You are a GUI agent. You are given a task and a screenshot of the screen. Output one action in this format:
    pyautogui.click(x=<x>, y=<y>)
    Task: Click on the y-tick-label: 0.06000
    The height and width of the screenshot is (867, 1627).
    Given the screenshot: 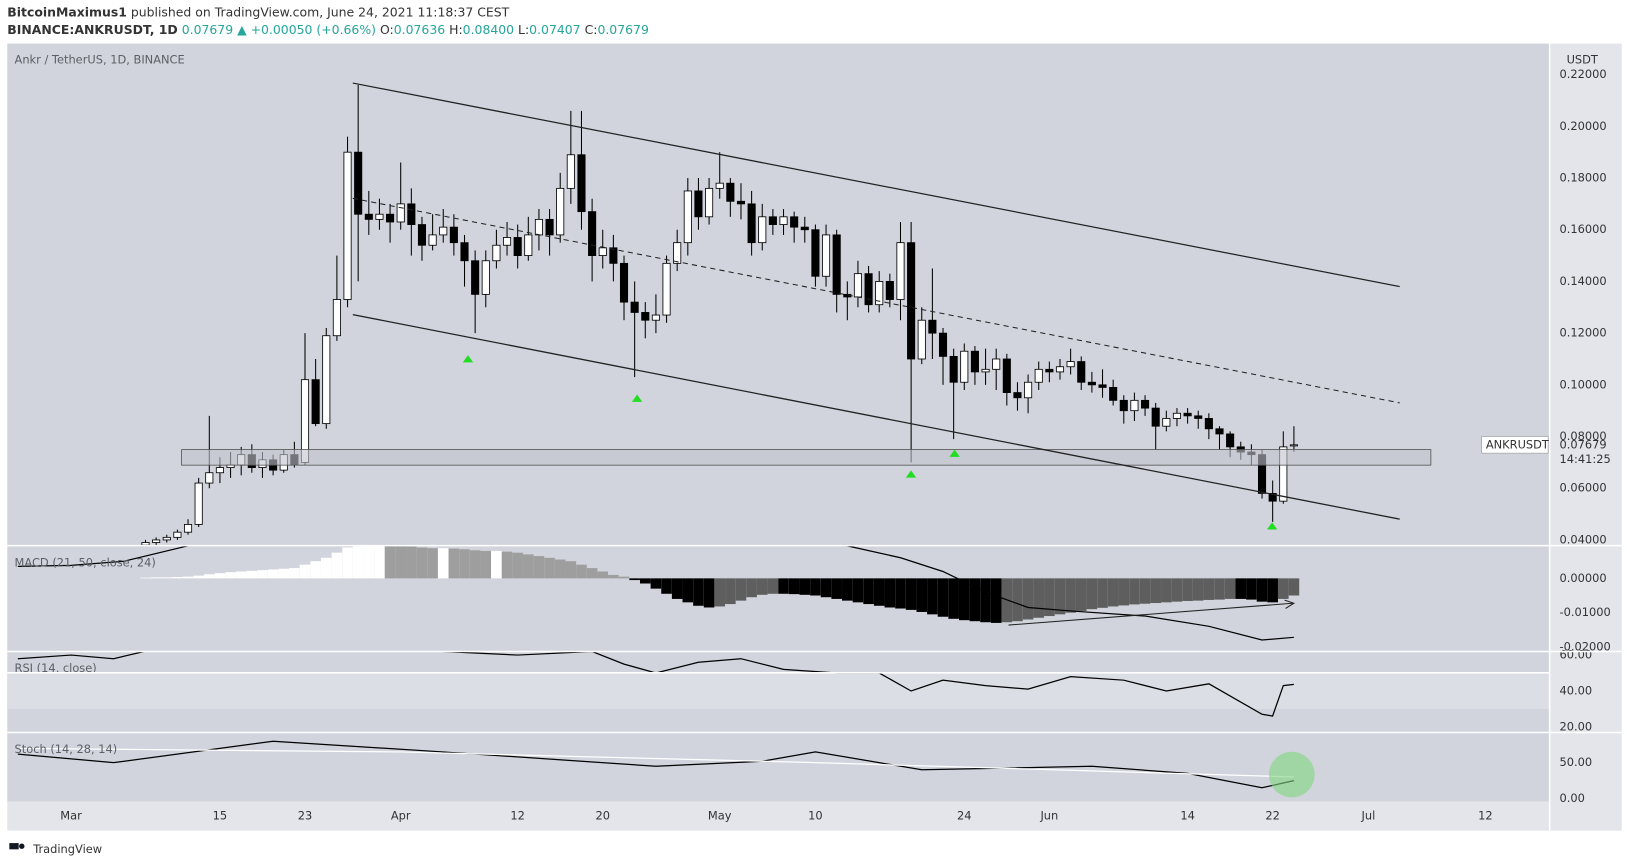 What is the action you would take?
    pyautogui.click(x=1583, y=488)
    